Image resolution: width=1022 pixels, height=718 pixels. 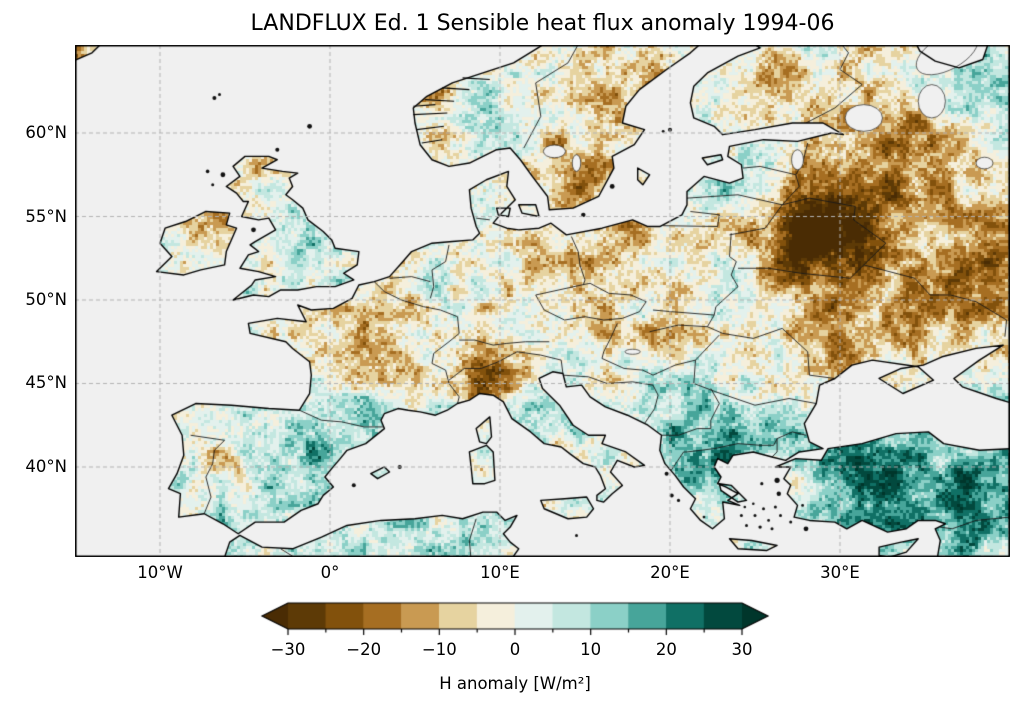 I want to click on x-tick-label: 20°E, so click(x=670, y=572).